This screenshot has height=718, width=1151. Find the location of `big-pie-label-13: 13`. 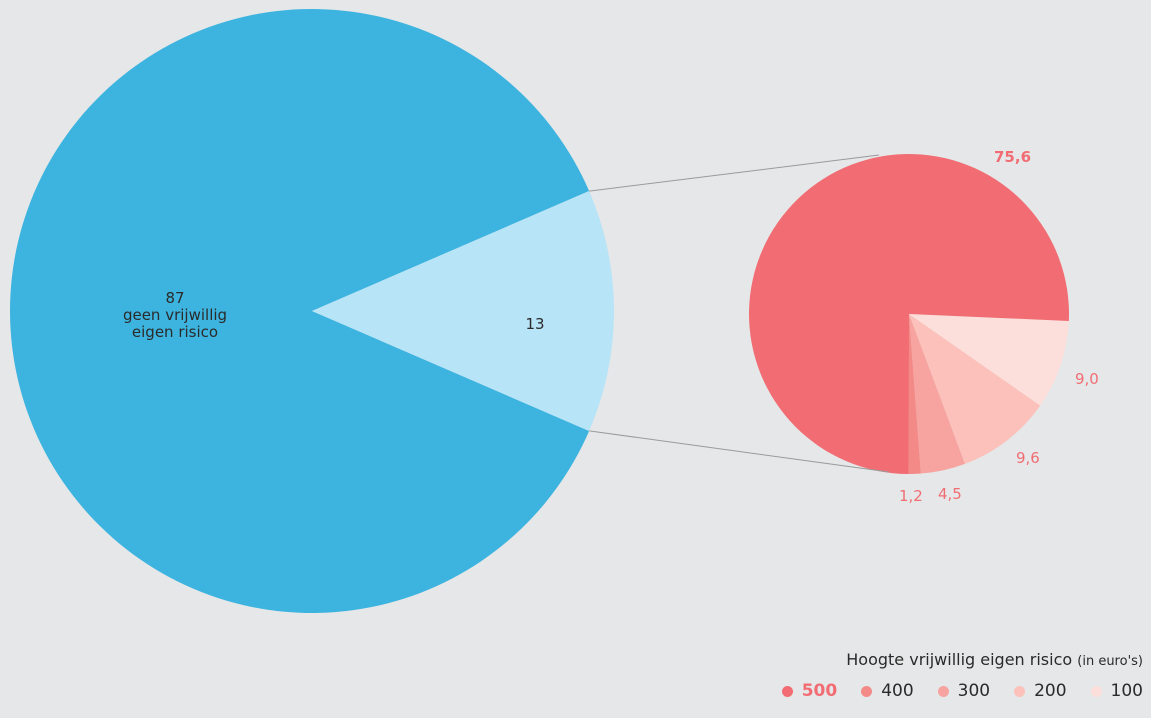

big-pie-label-13: 13 is located at coordinates (535, 324).